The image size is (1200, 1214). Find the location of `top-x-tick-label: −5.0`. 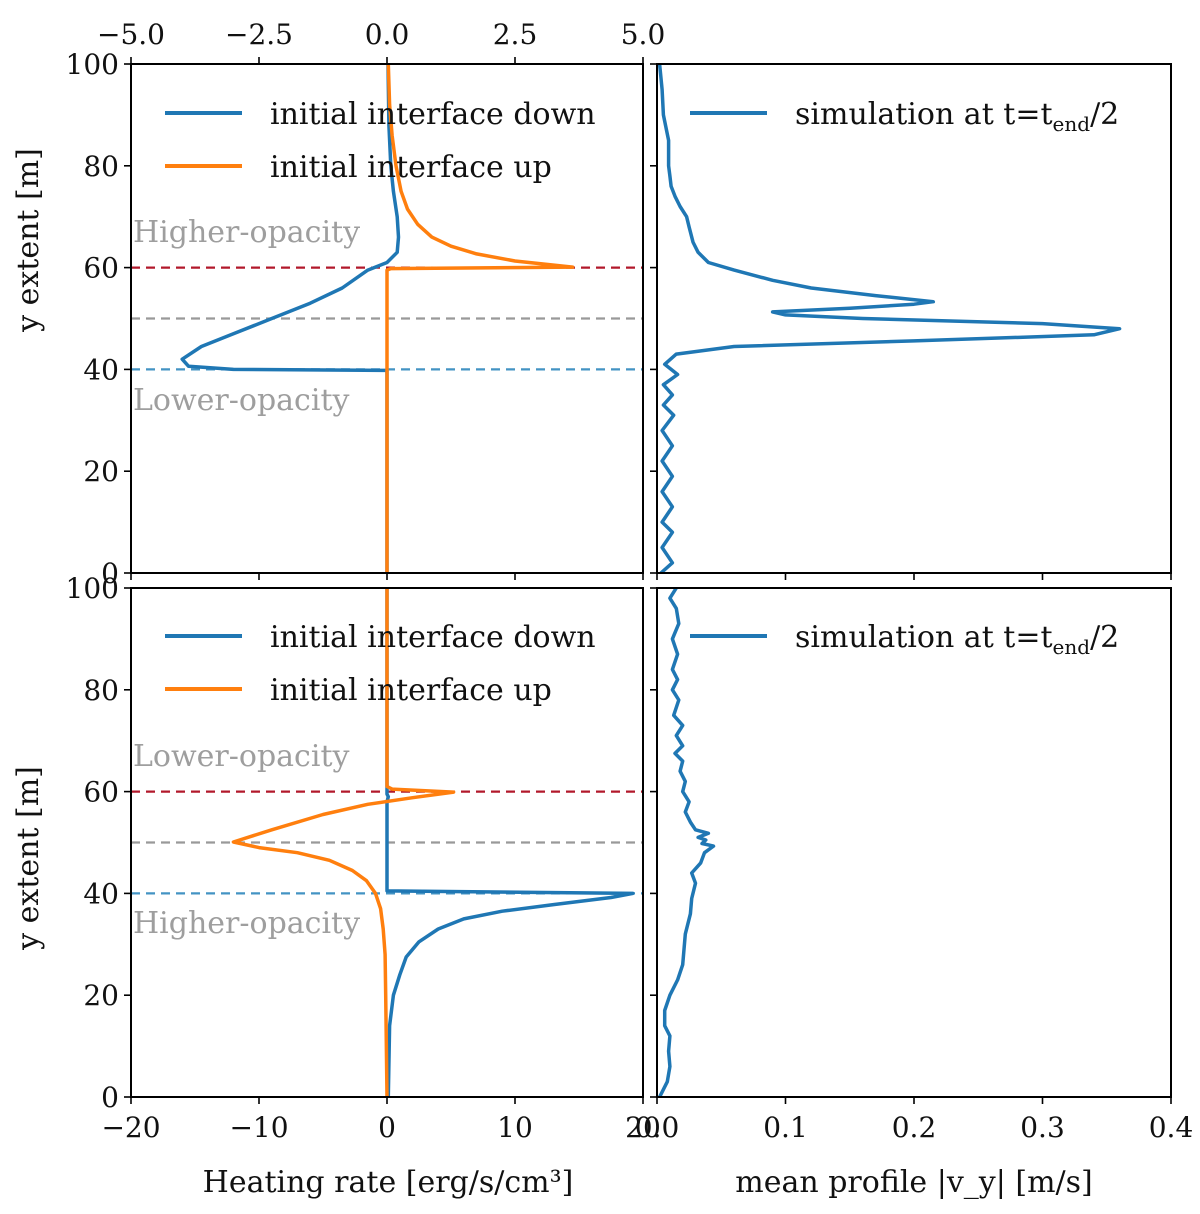

top-x-tick-label: −5.0 is located at coordinates (131, 34).